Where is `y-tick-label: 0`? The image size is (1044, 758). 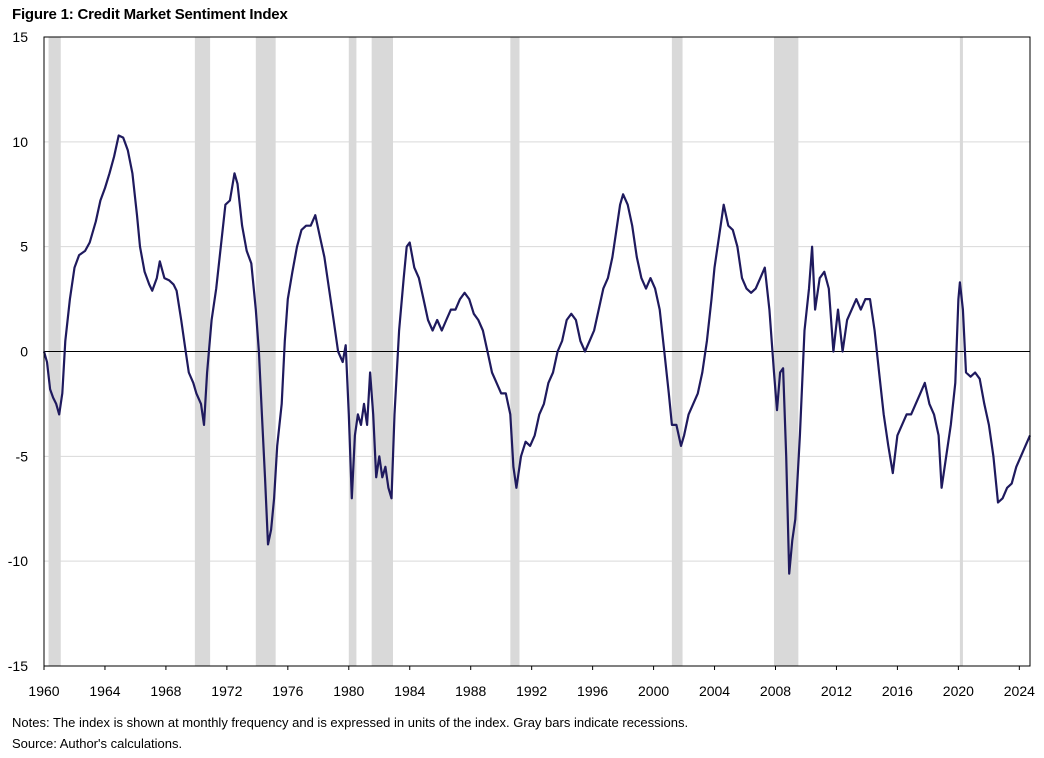 y-tick-label: 0 is located at coordinates (24, 352).